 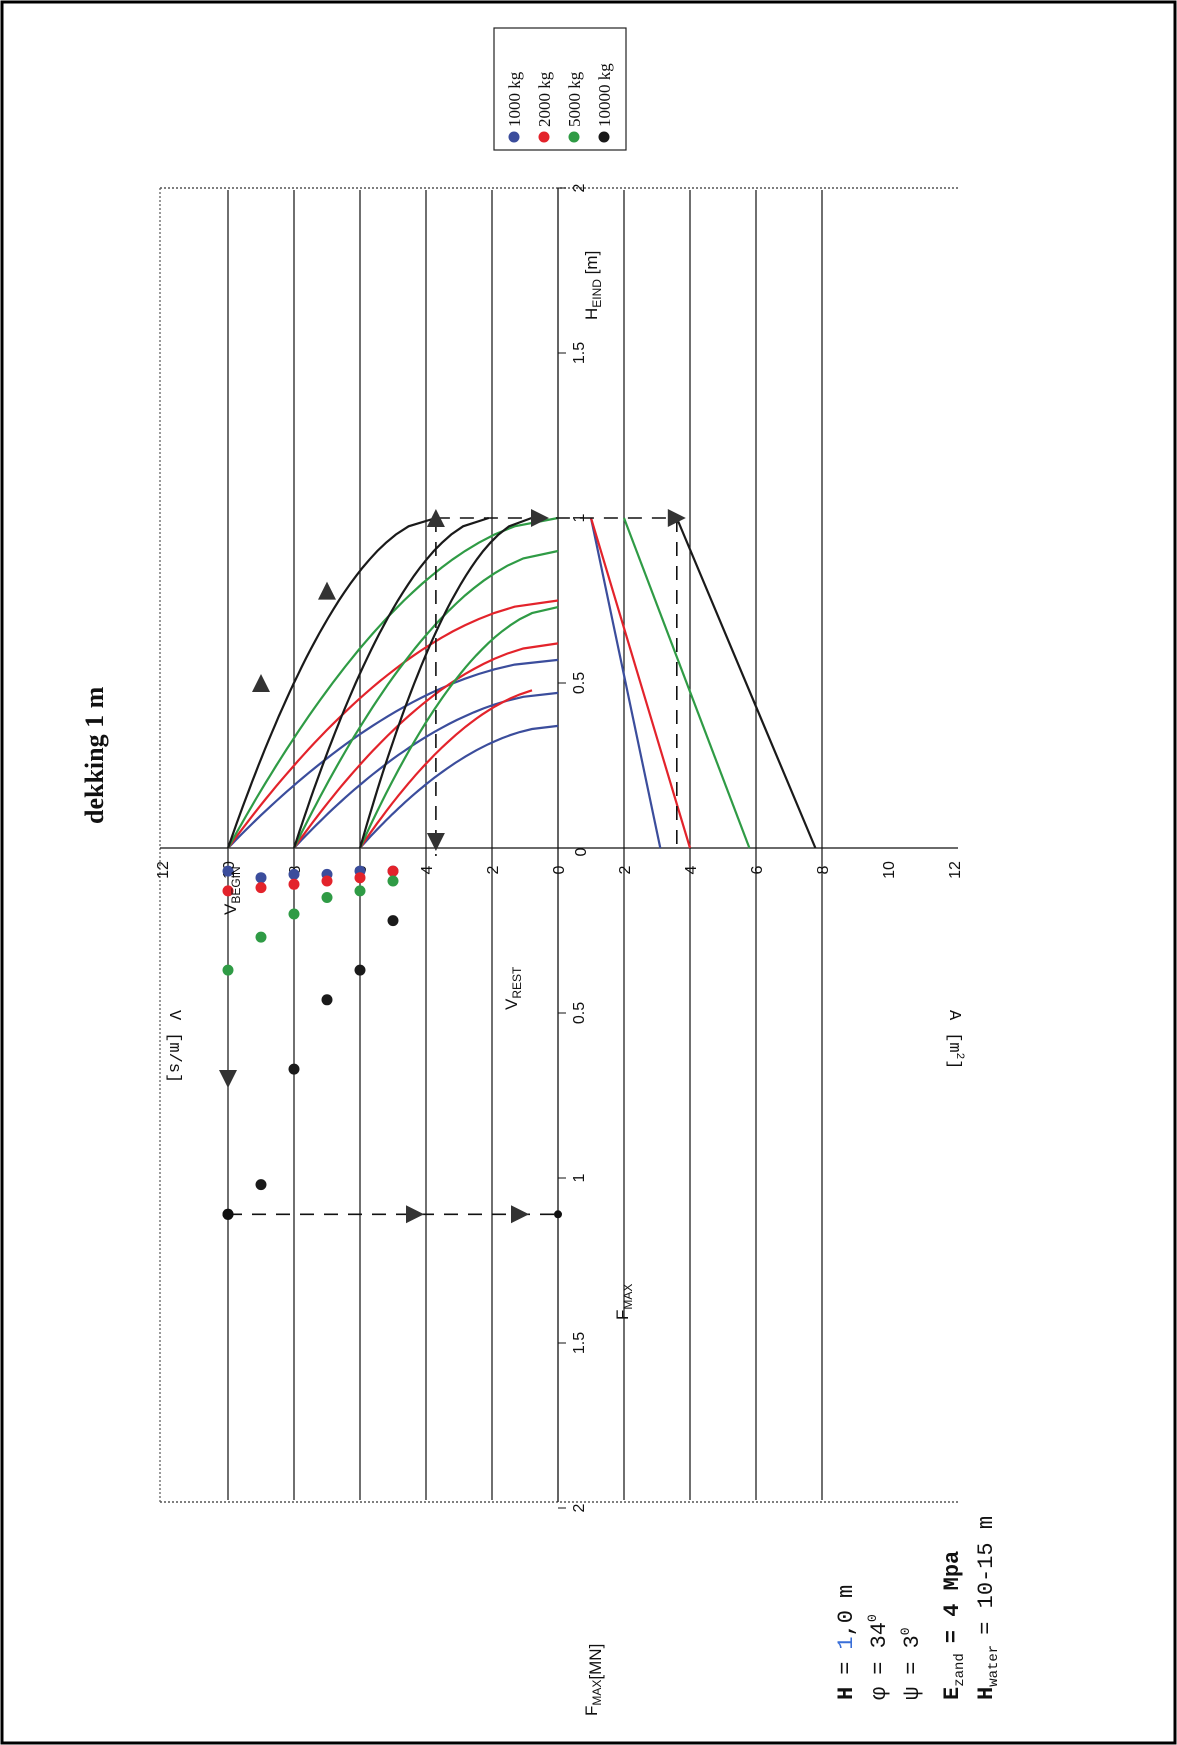 I want to click on v-rest-label: VREST, so click(x=513, y=988).